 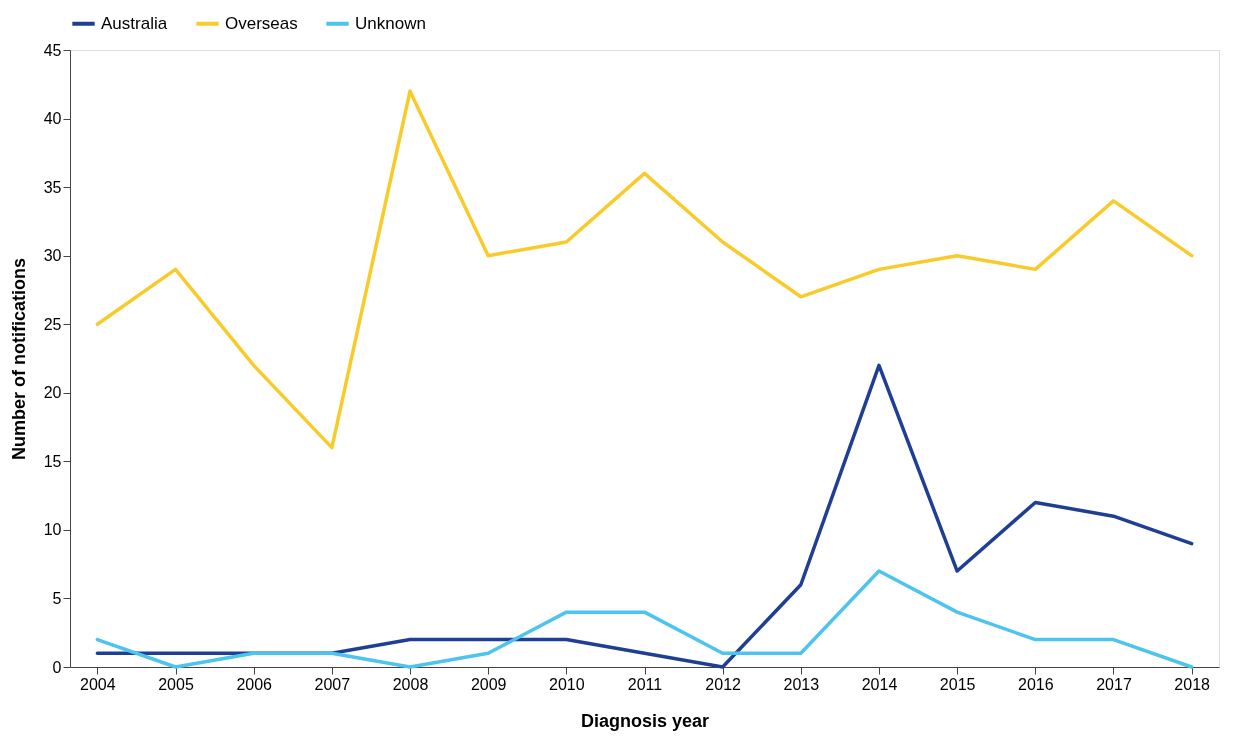 I want to click on x-tick-label: 2011, so click(x=645, y=684).